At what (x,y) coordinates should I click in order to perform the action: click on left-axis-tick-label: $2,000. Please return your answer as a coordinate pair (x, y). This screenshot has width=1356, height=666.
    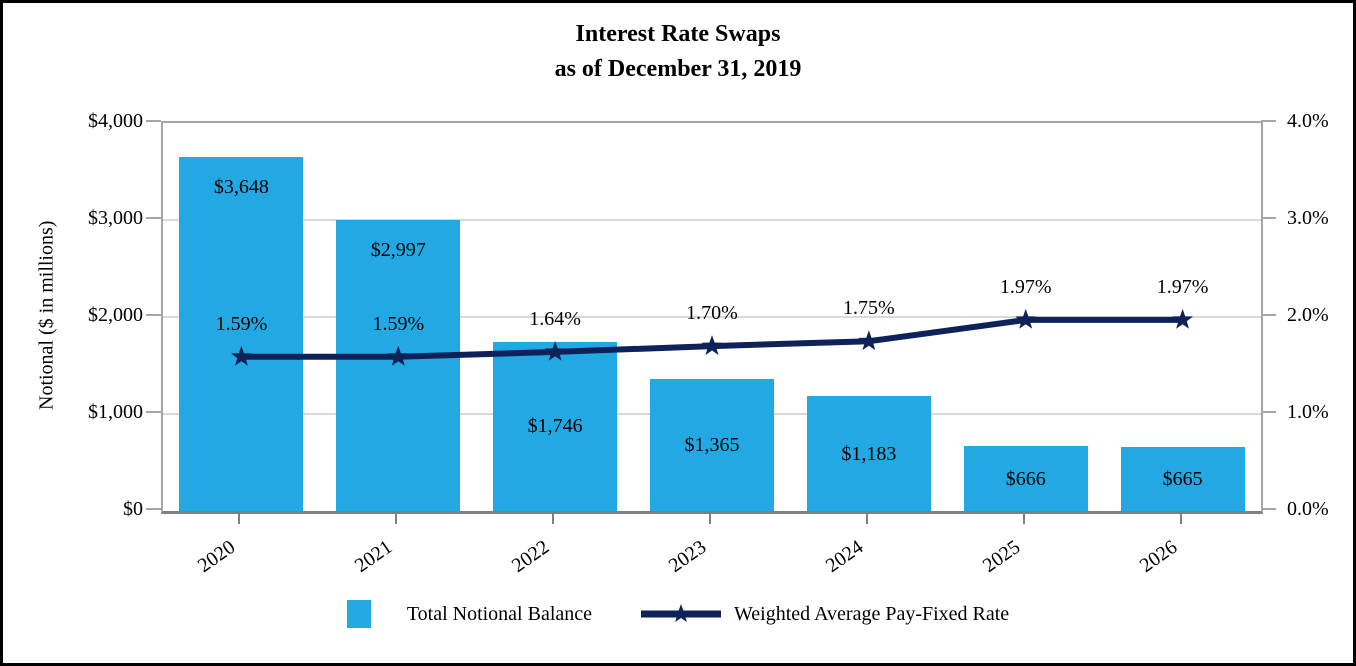
    Looking at the image, I should click on (115, 315).